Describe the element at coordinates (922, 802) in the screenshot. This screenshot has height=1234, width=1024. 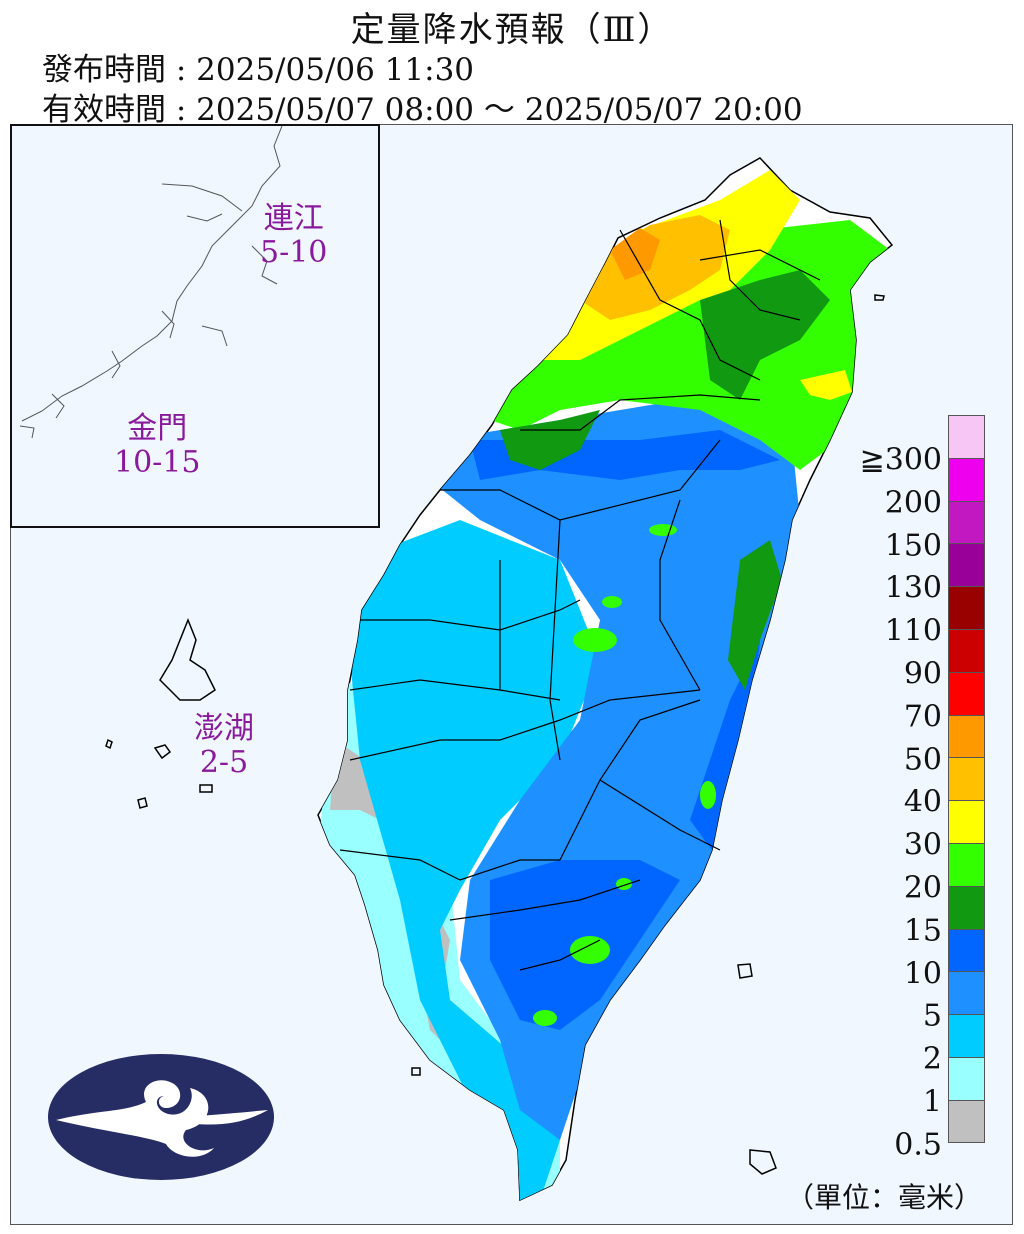
I see `legend-tick-label: 40` at that location.